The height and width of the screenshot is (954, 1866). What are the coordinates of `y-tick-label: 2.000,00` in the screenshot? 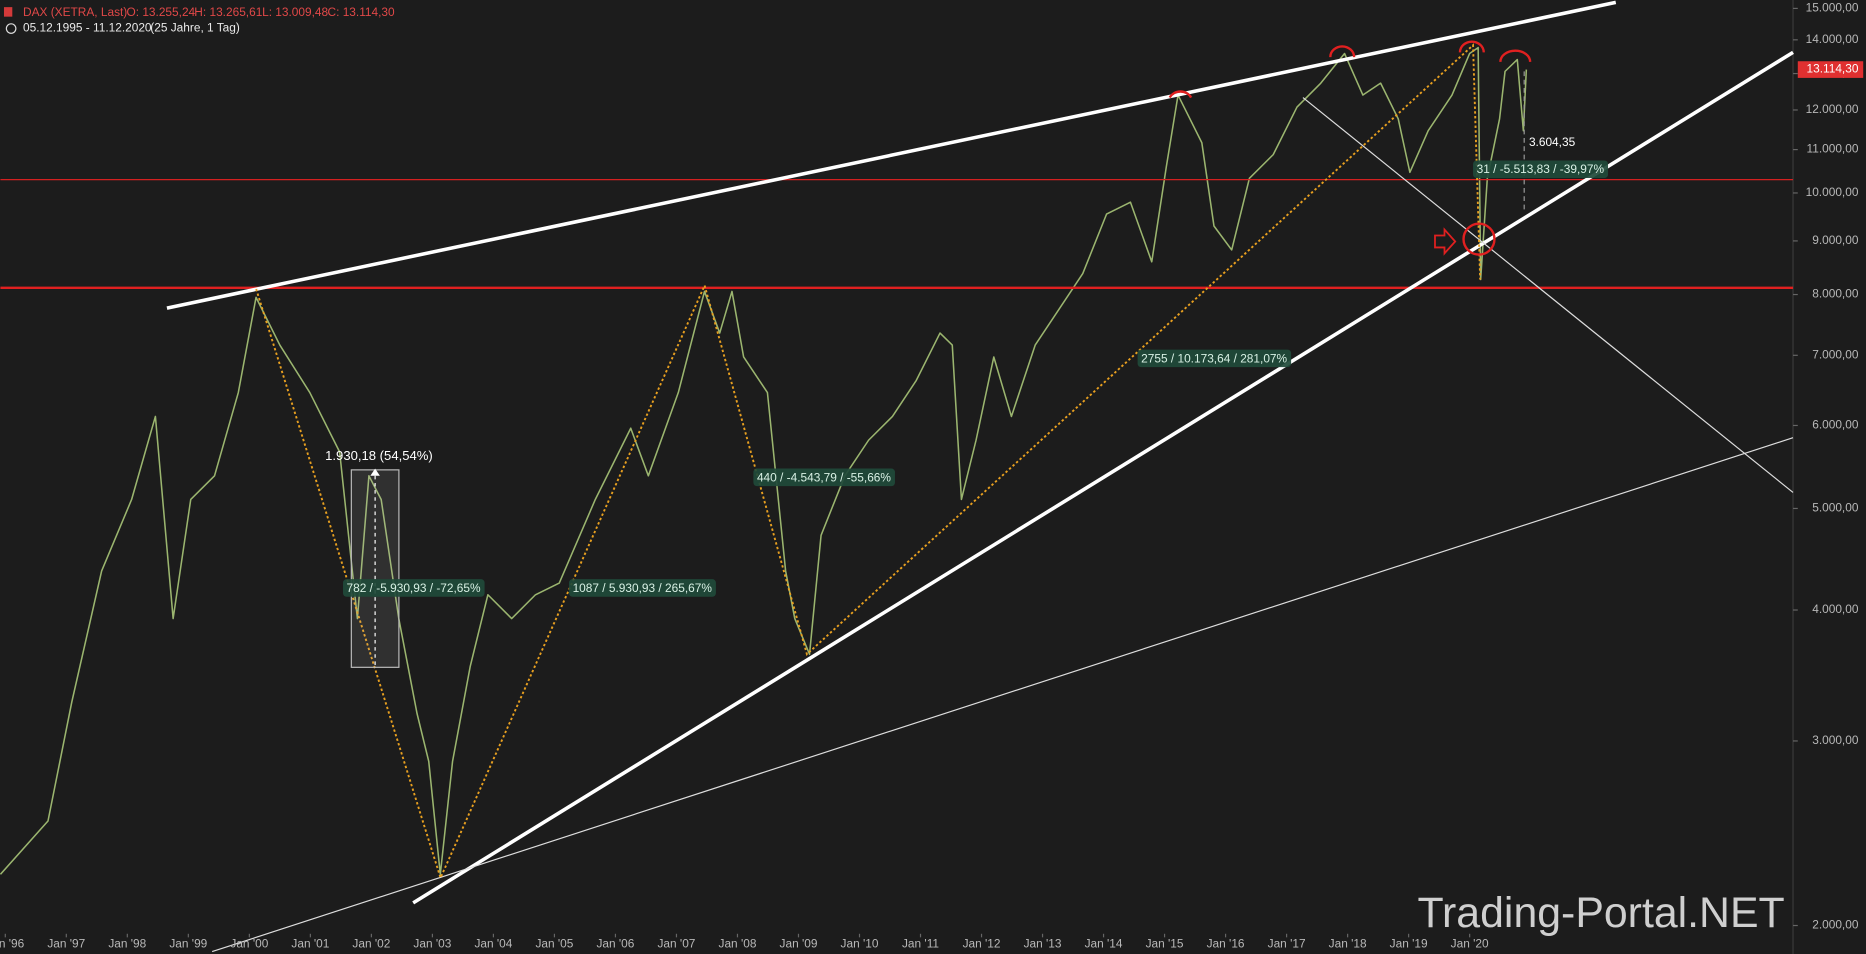 It's located at (1835, 925).